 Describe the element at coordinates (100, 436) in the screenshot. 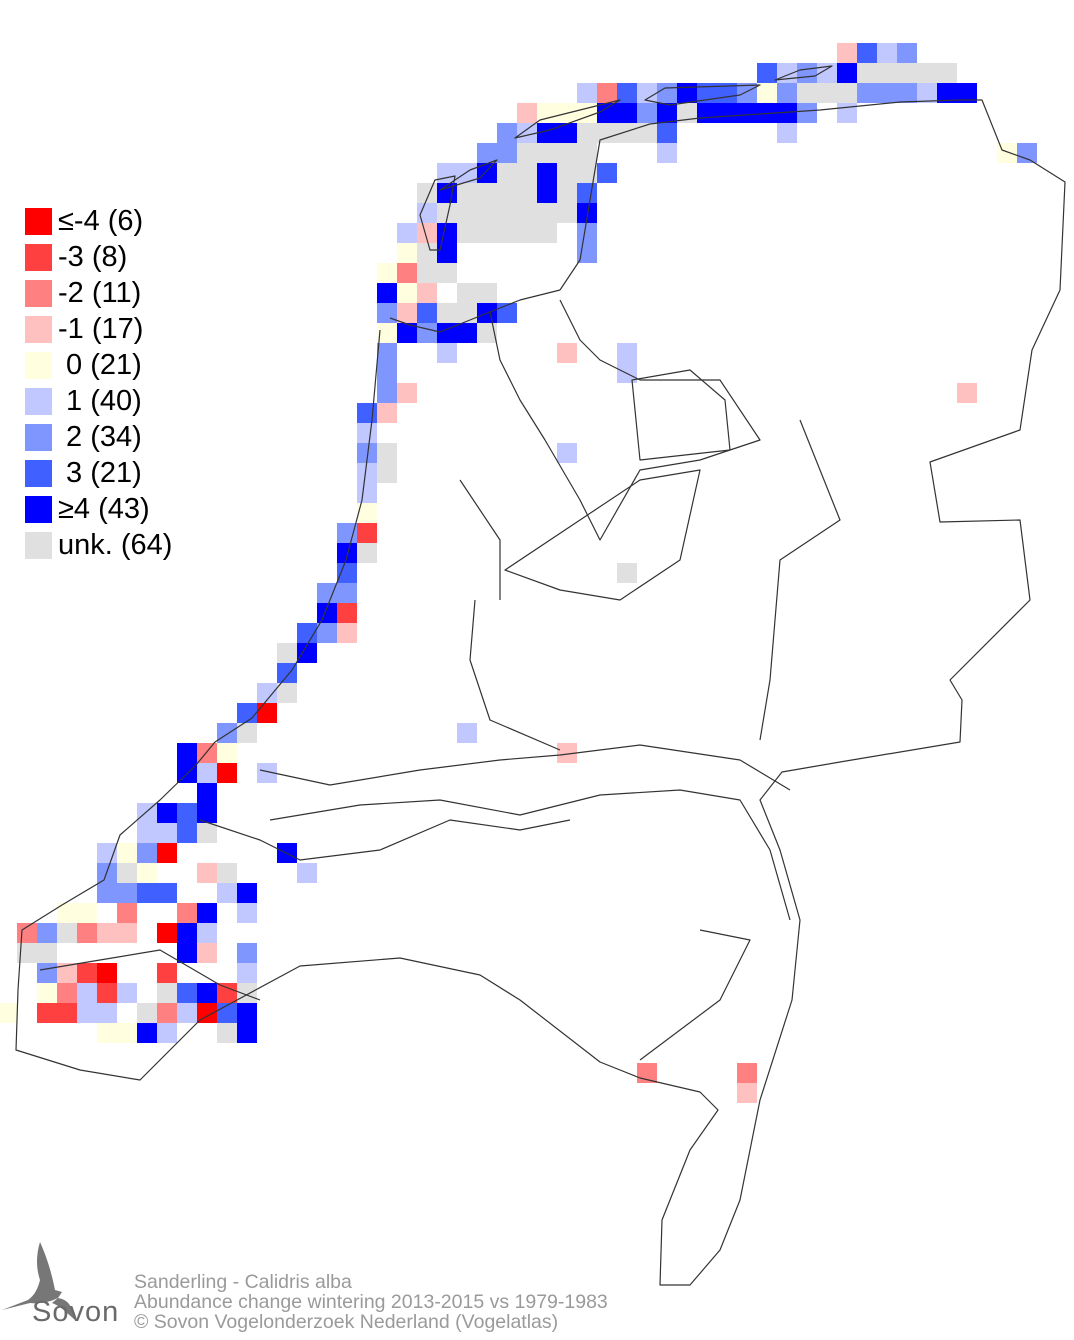

I see `legend-label: 2 (34)` at that location.